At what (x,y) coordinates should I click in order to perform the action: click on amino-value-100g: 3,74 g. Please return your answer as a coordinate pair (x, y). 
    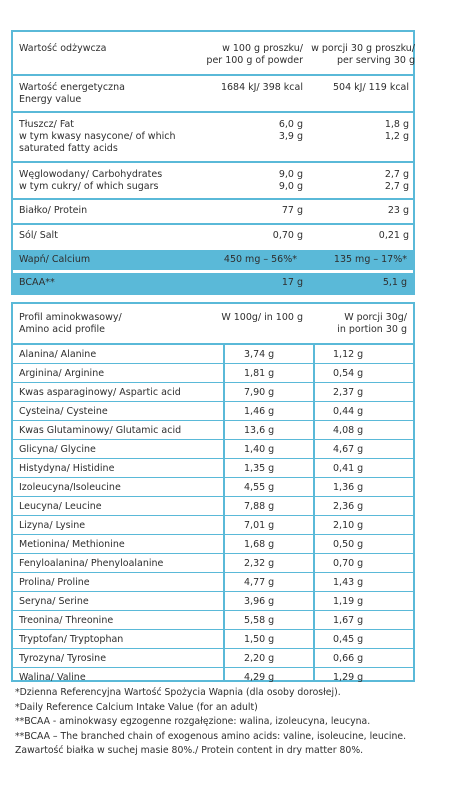
    Looking at the image, I should click on (259, 354).